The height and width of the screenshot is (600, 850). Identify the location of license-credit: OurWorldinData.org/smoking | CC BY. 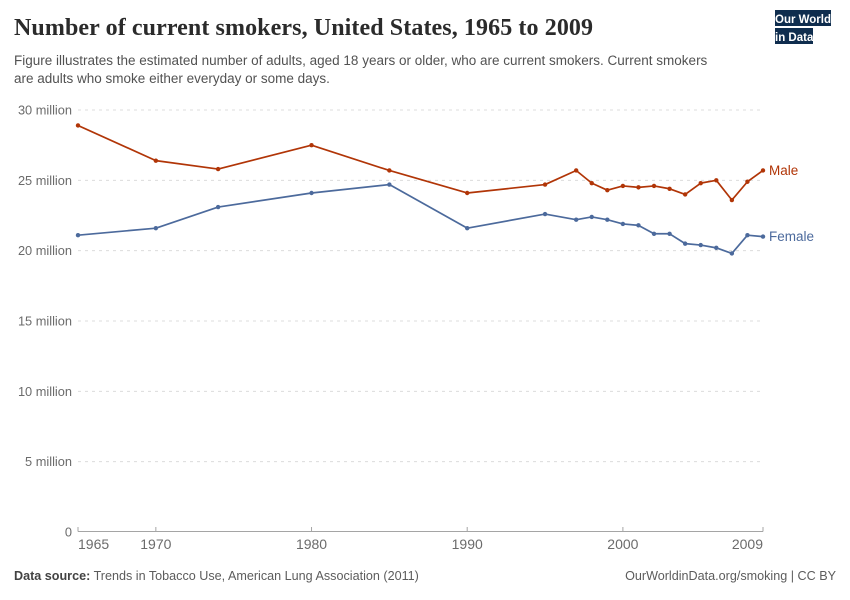
(730, 576).